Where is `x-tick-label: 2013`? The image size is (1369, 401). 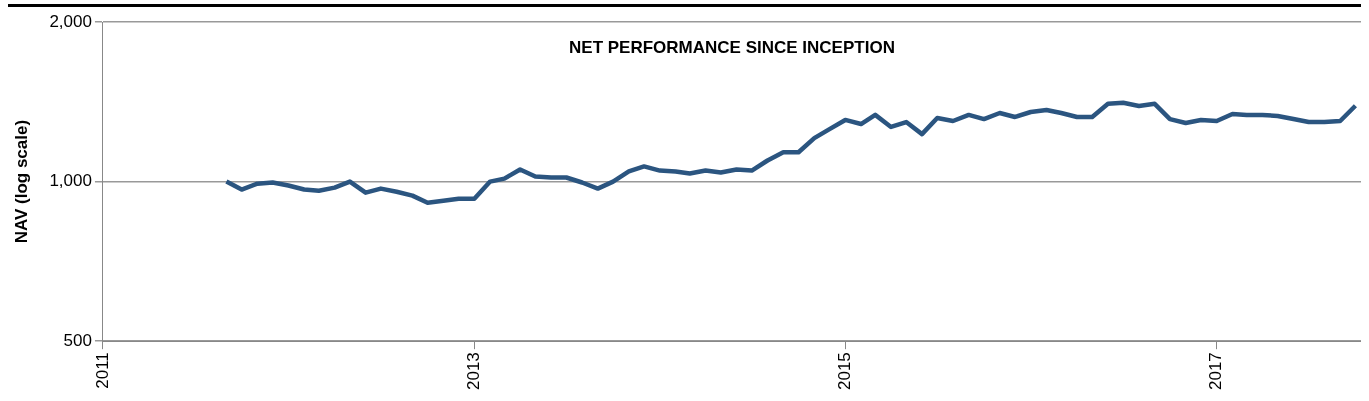 x-tick-label: 2013 is located at coordinates (474, 371).